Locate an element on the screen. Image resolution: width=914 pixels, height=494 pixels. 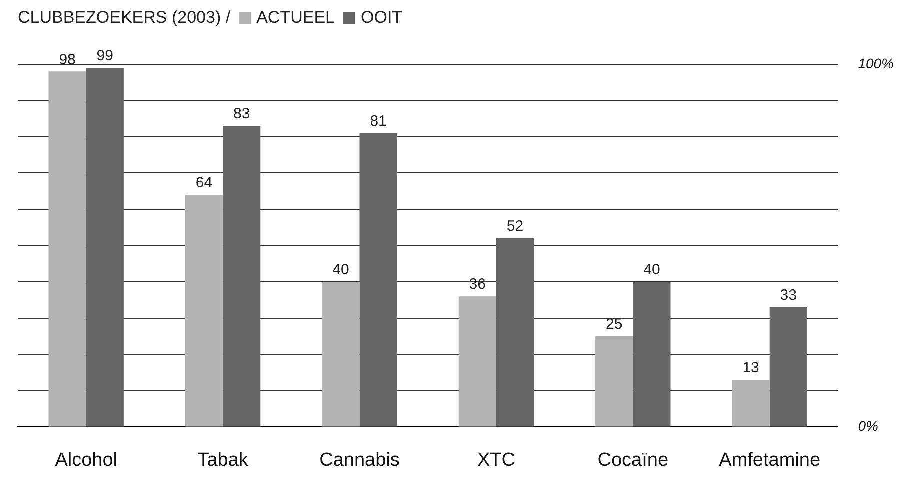
data-label: 81 is located at coordinates (378, 121).